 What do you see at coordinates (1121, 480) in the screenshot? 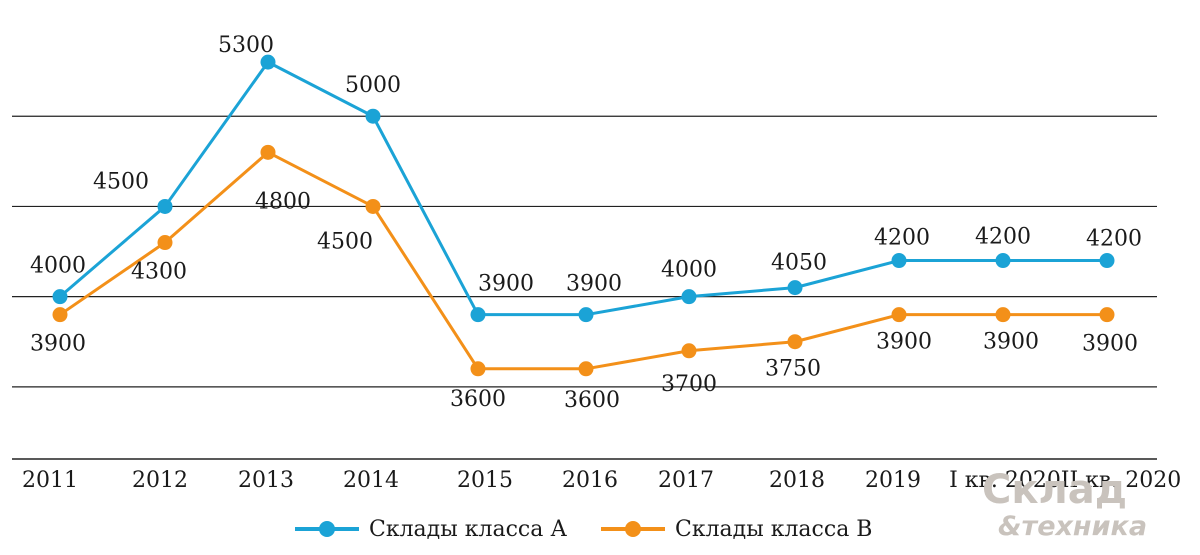
I see `x-tick-label: II кв. 2020` at bounding box center [1121, 480].